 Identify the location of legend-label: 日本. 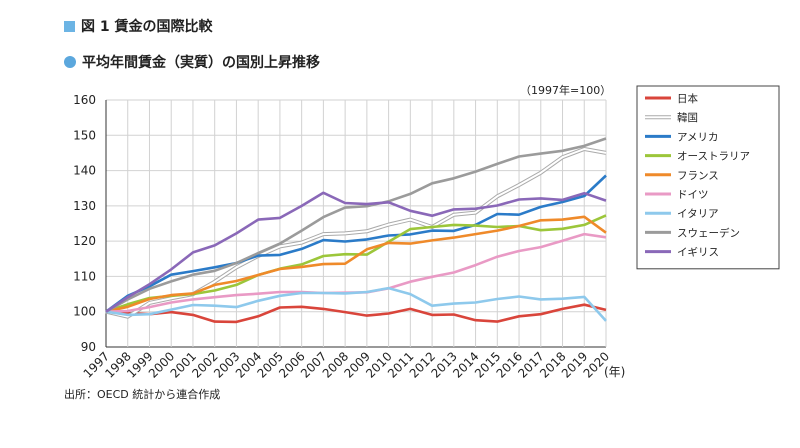
(687, 98).